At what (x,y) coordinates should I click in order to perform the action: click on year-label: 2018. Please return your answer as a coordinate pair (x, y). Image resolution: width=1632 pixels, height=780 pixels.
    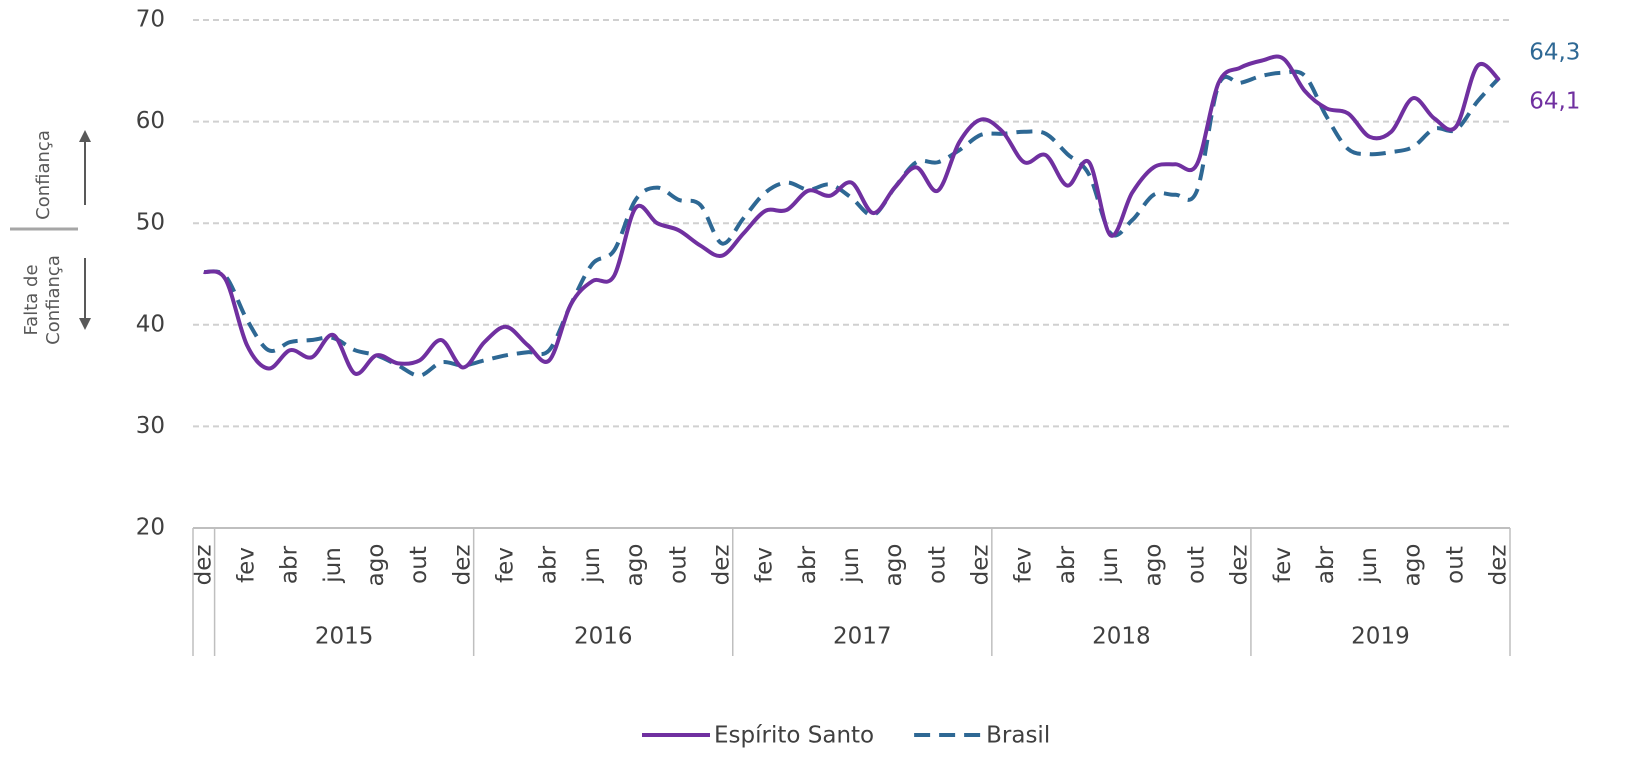
    Looking at the image, I should click on (1121, 637).